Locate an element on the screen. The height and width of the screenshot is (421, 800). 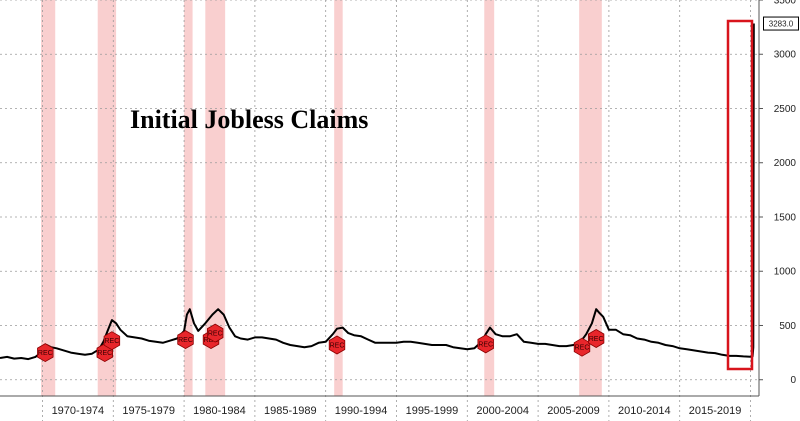
rec-marker-text-9: REC is located at coordinates (596, 339).